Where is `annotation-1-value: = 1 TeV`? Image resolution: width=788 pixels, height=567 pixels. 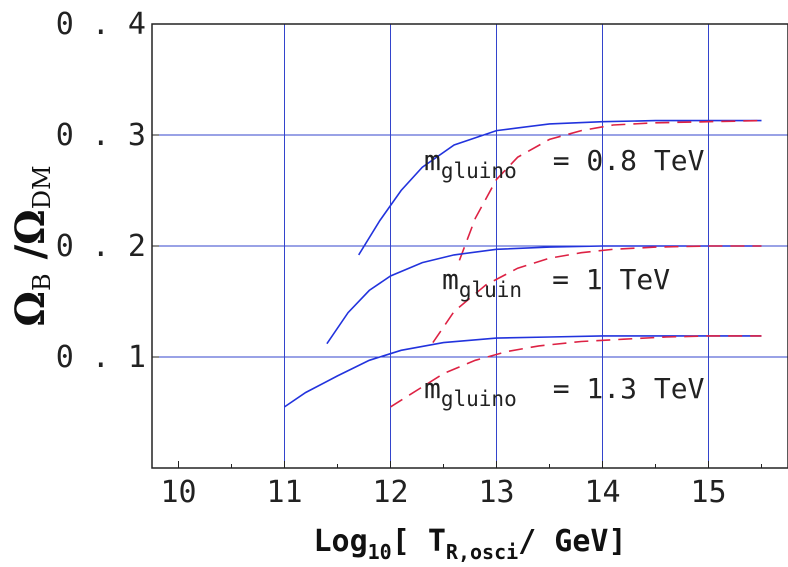
annotation-1-value: = 1 TeV is located at coordinates (611, 279).